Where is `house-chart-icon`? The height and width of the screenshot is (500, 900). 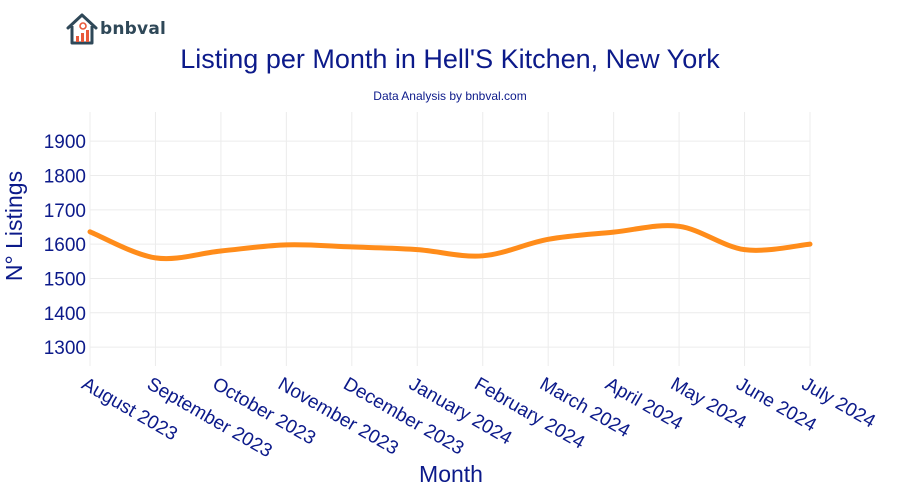 house-chart-icon is located at coordinates (82, 29).